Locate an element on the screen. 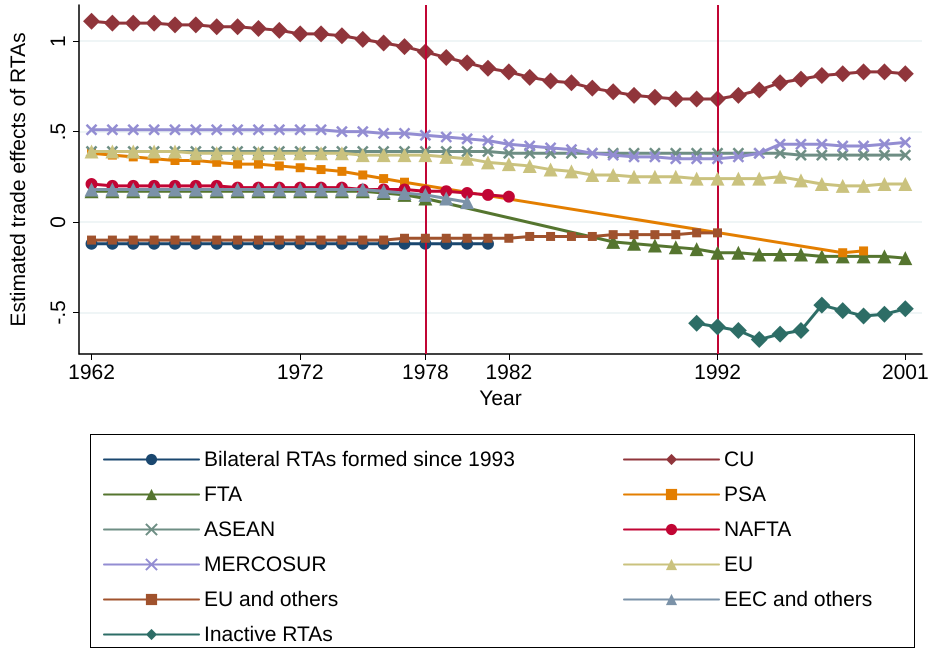 The image size is (935, 650). x-tick-label: 1992 is located at coordinates (717, 372).